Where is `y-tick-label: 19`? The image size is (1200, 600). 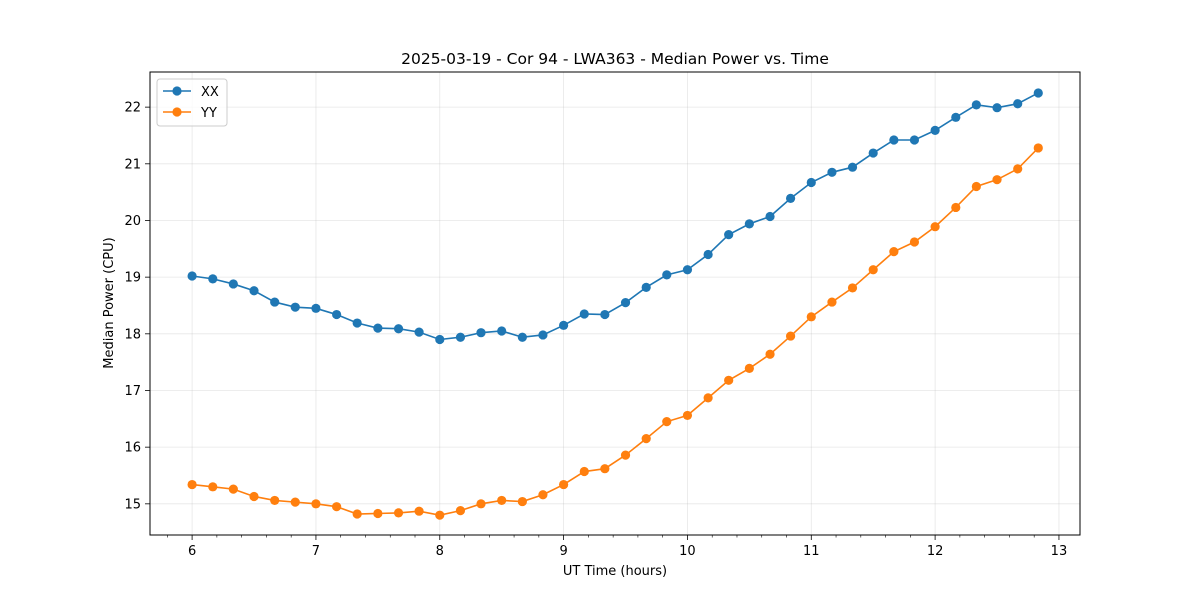
y-tick-label: 19 is located at coordinates (132, 278).